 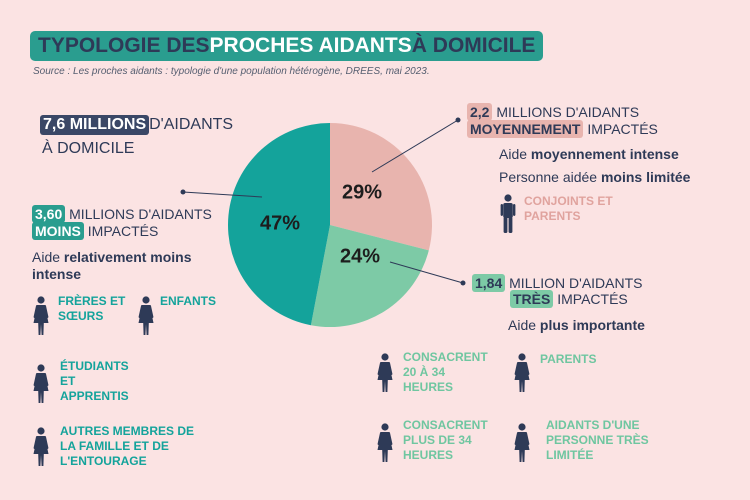 I want to click on category-parents: PARENTS, so click(x=568, y=359).